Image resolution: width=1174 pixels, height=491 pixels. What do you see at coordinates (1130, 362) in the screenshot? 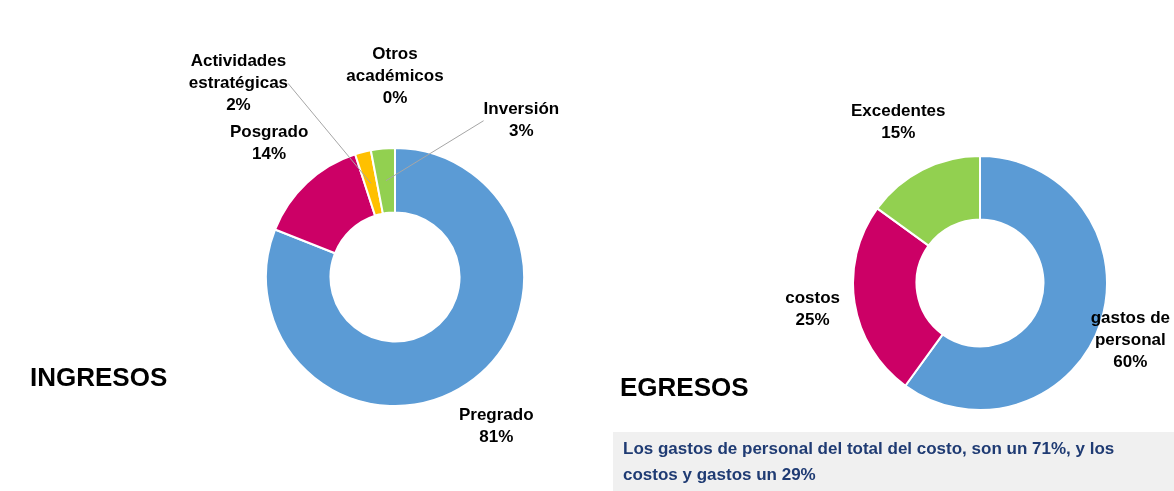
I see `data-label: 60%` at bounding box center [1130, 362].